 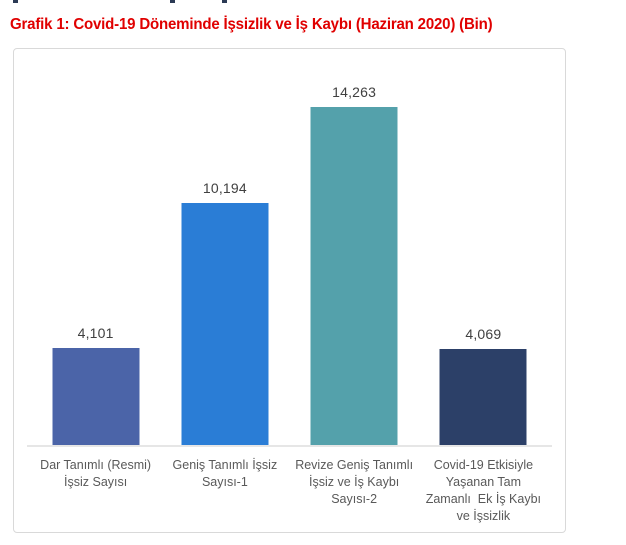 What do you see at coordinates (96, 473) in the screenshot?
I see `category-label: Dar Tanımlı (Resmi) İşsiz Sayısı` at bounding box center [96, 473].